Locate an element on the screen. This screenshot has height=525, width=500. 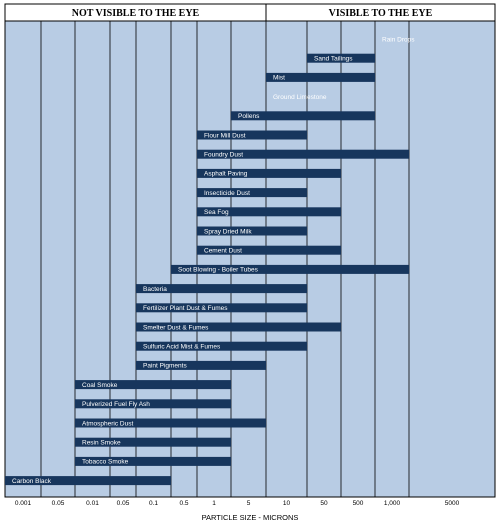
bar-label: Mist is located at coordinates (279, 78).